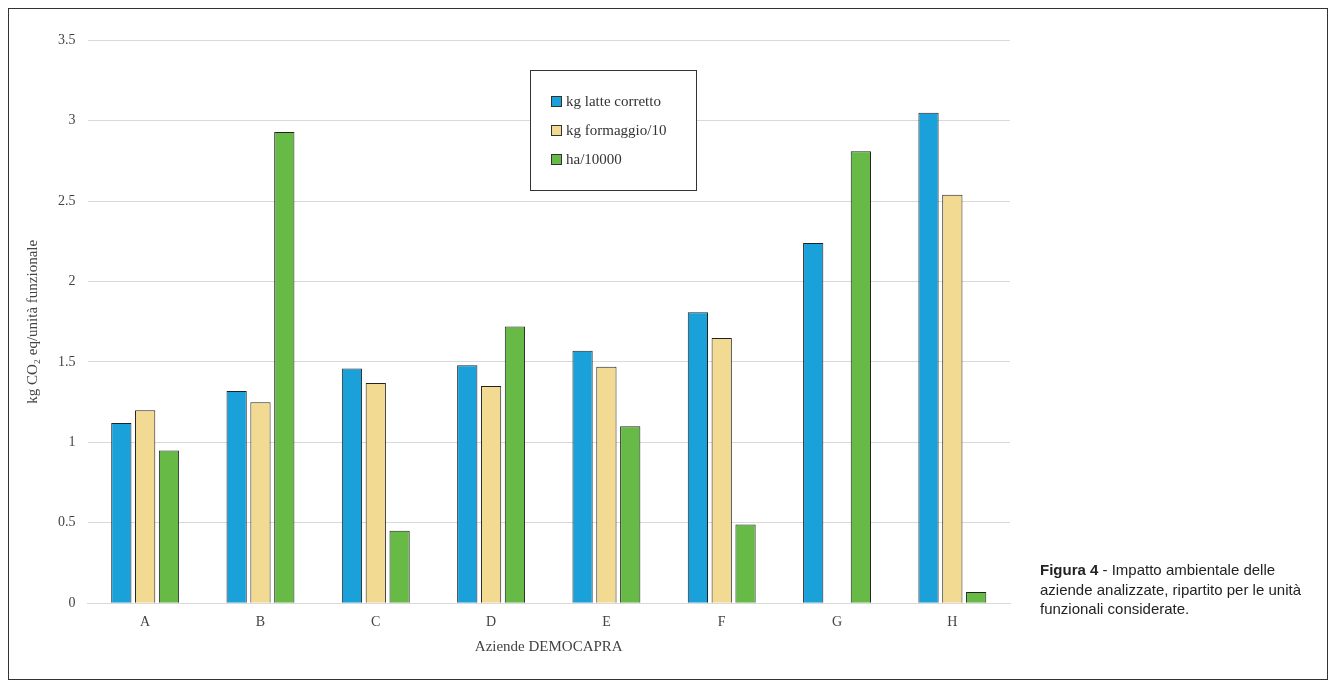 The height and width of the screenshot is (689, 1336). What do you see at coordinates (72, 602) in the screenshot?
I see `y-tick-label: 0` at bounding box center [72, 602].